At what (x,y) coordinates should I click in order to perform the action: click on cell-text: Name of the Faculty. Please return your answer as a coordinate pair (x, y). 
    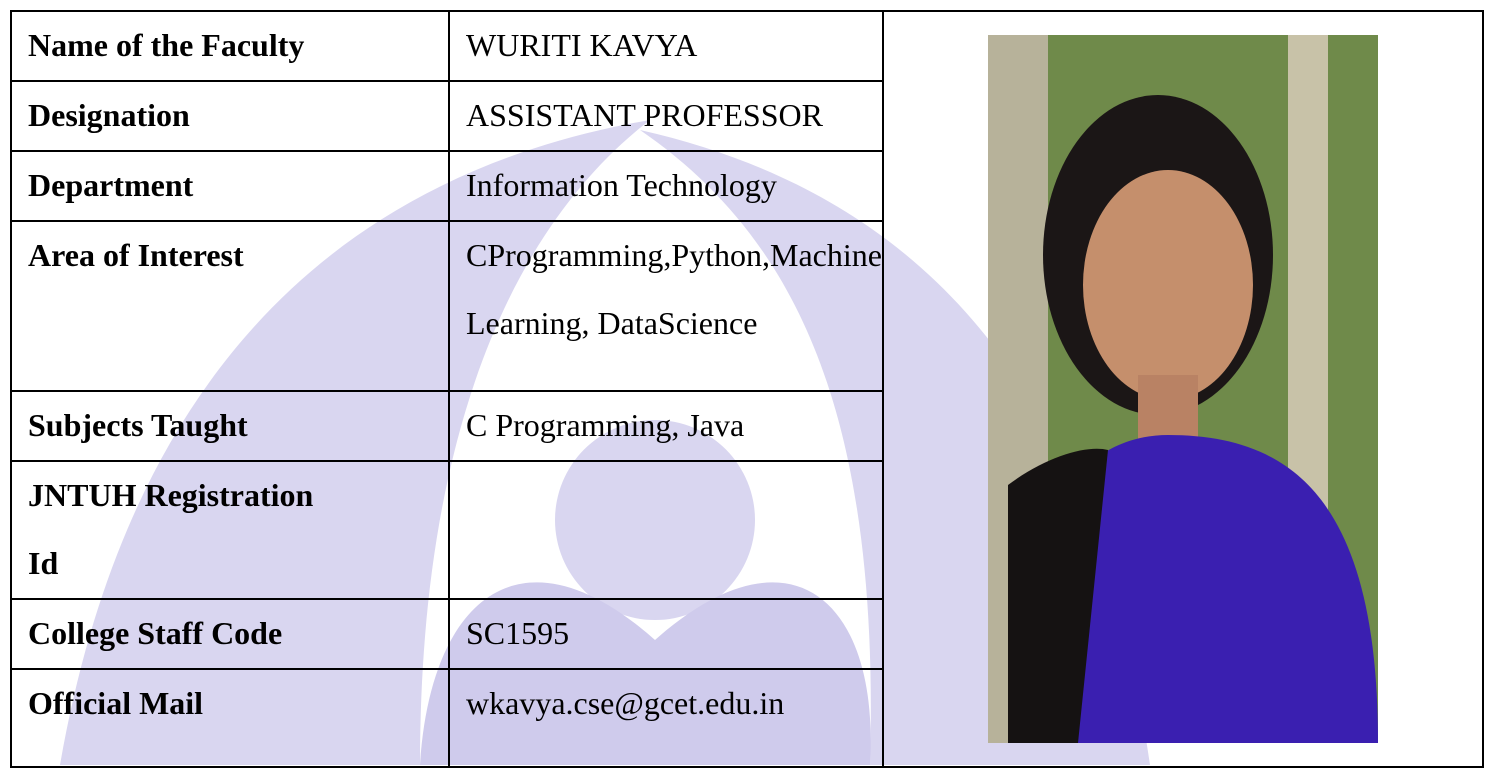
    Looking at the image, I should click on (166, 45).